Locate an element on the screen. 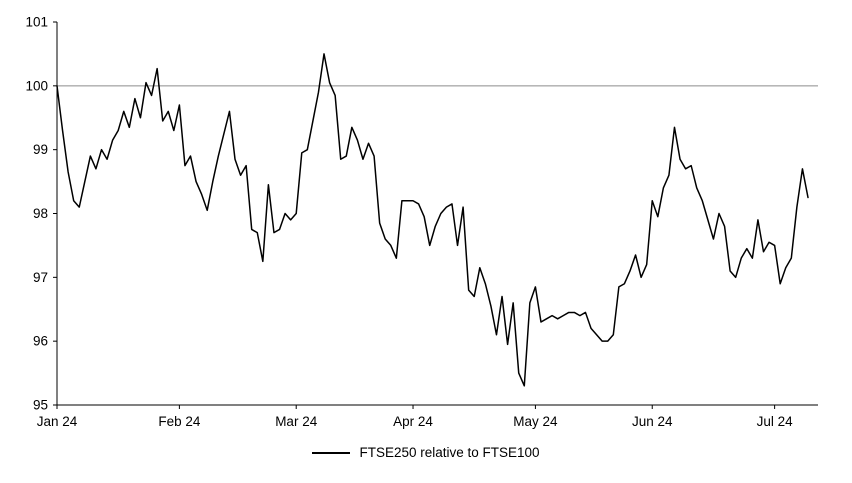 This screenshot has height=483, width=852. x-tick-label: Mar 24 is located at coordinates (296, 421).